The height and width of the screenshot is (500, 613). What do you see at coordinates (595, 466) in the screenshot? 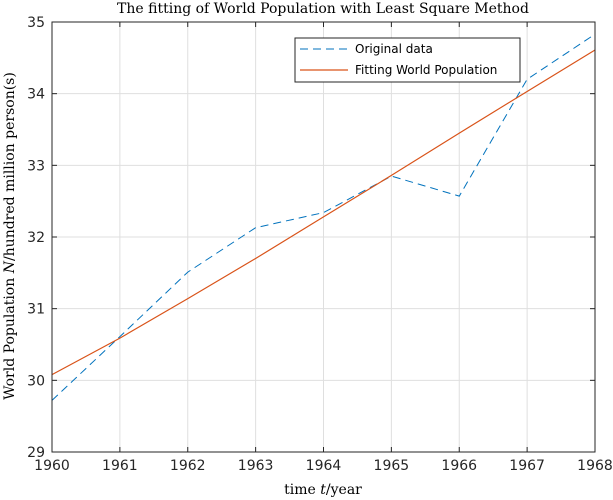
I see `x-tick-label: 1968` at bounding box center [595, 466].